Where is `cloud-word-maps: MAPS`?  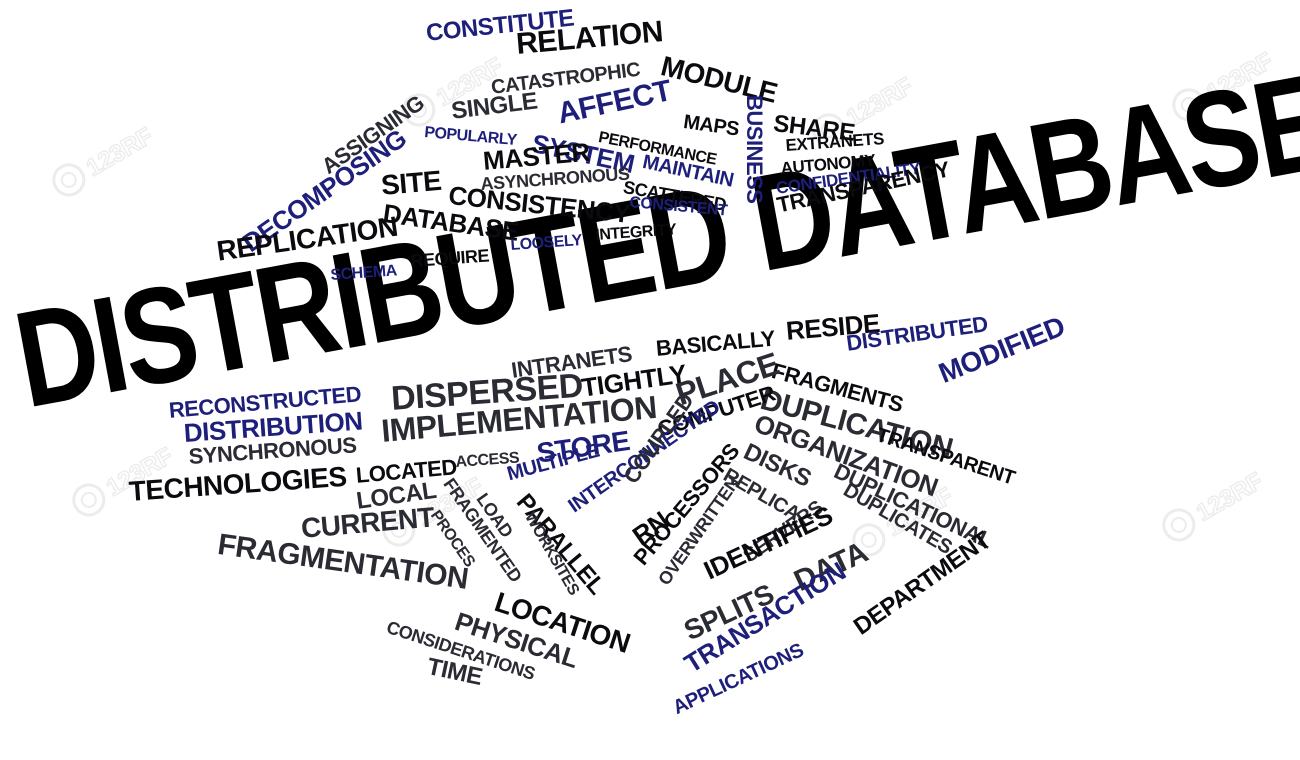
cloud-word-maps: MAPS is located at coordinates (711, 126).